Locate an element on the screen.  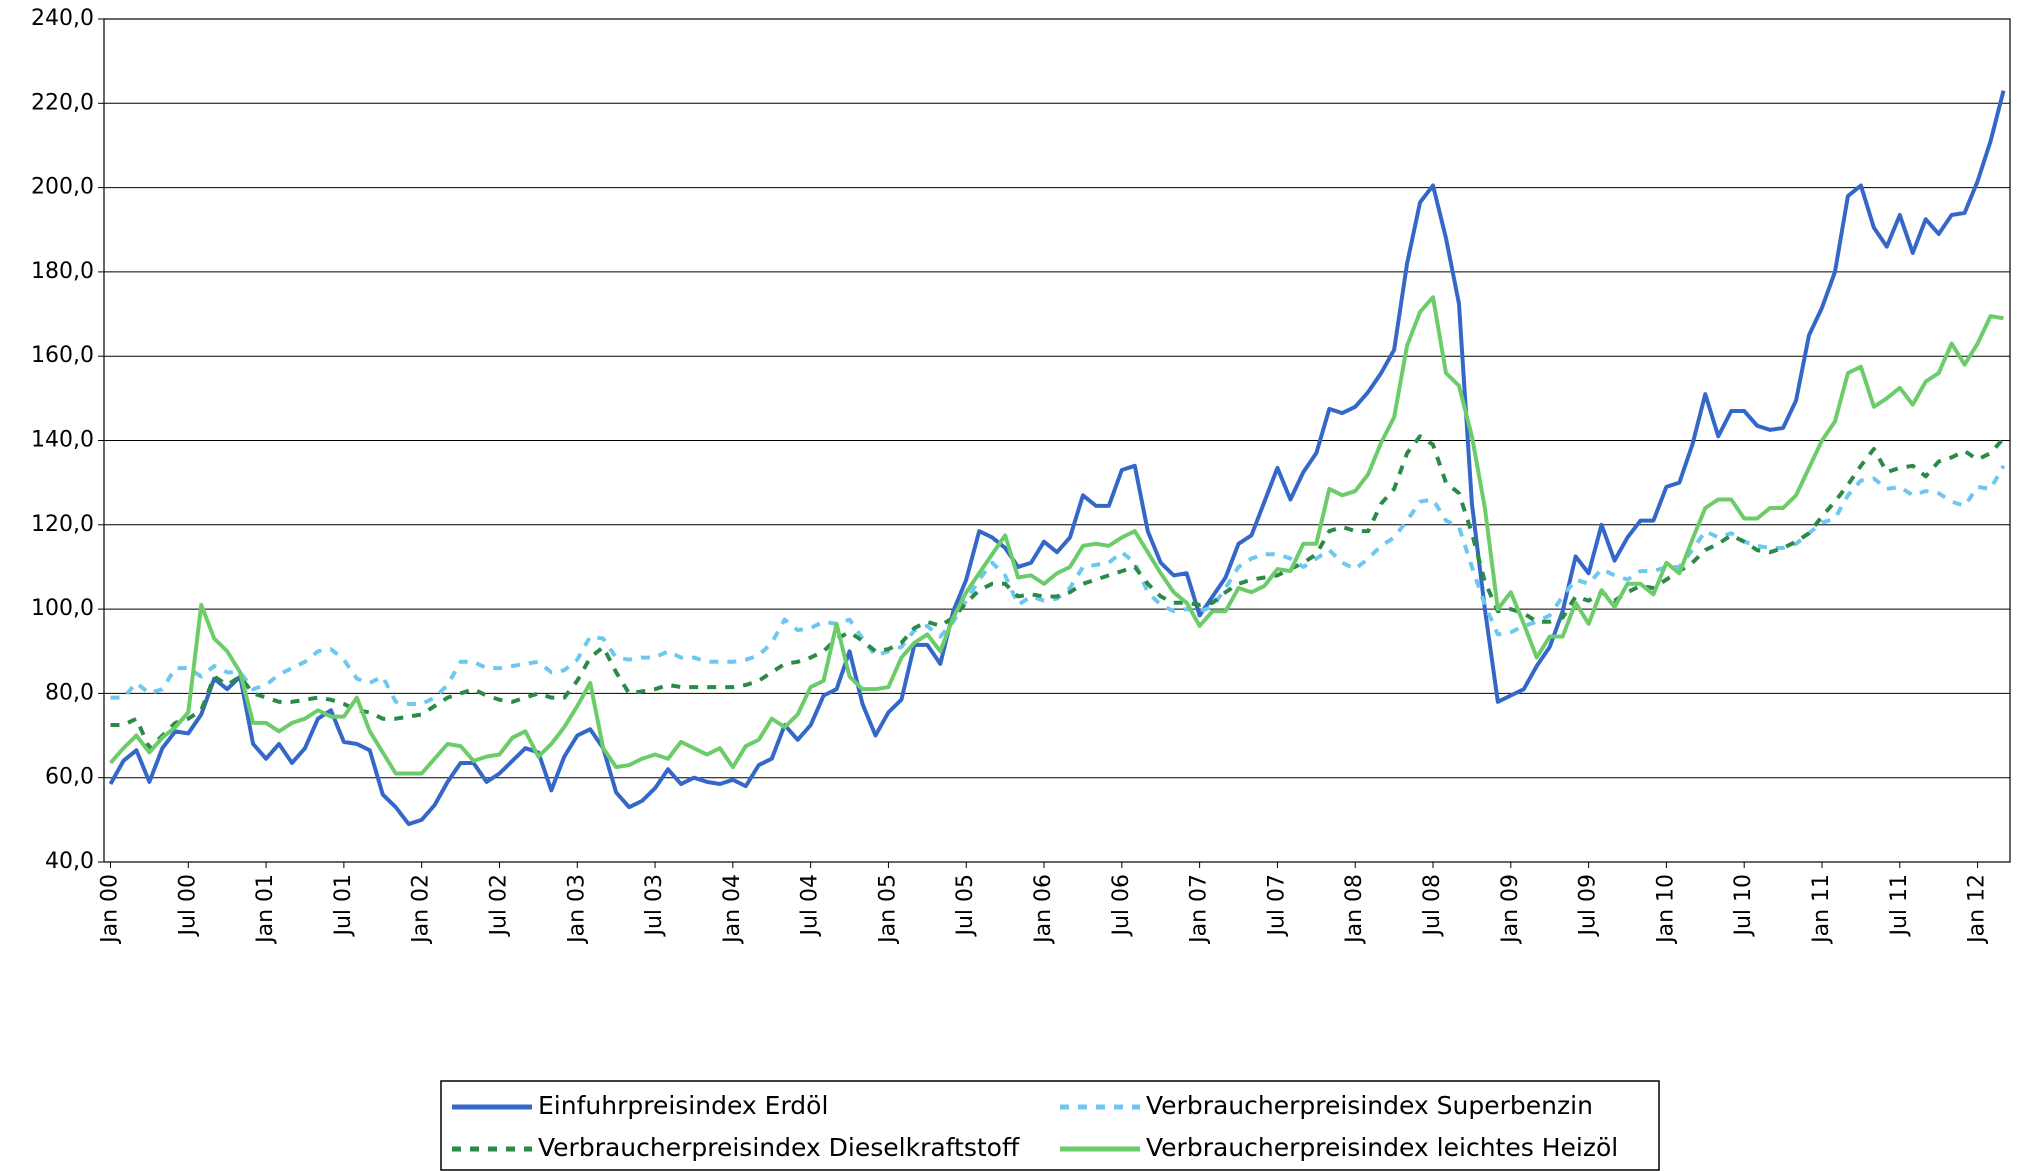
x-tick-label: Jan 10 is located at coordinates (1665, 909).